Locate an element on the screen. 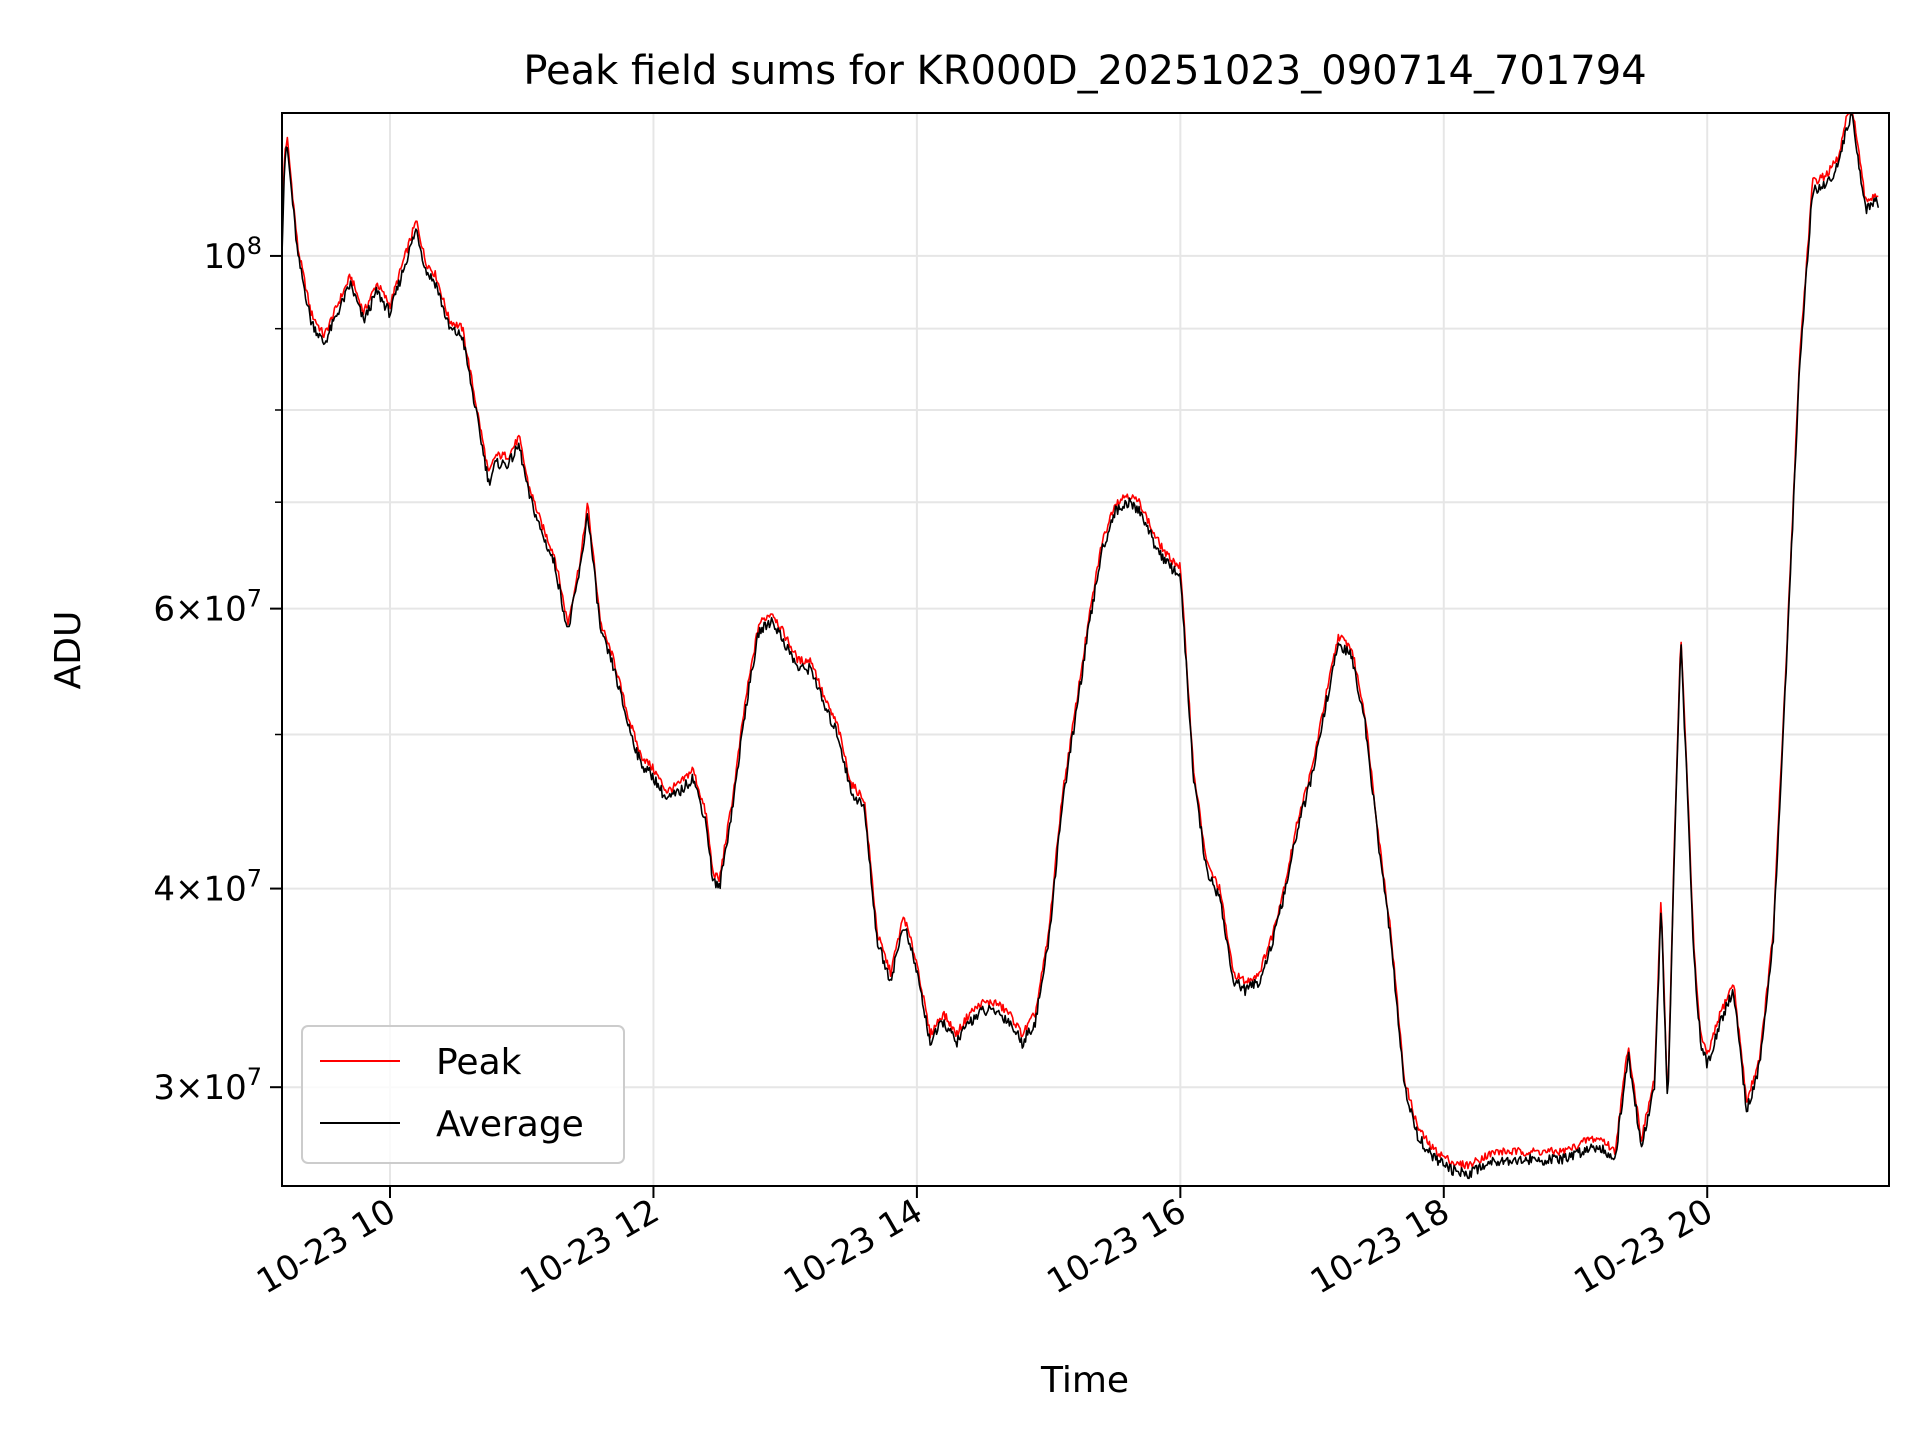 This screenshot has width=1920, height=1440. y-tick-label: 108 is located at coordinates (232, 254).